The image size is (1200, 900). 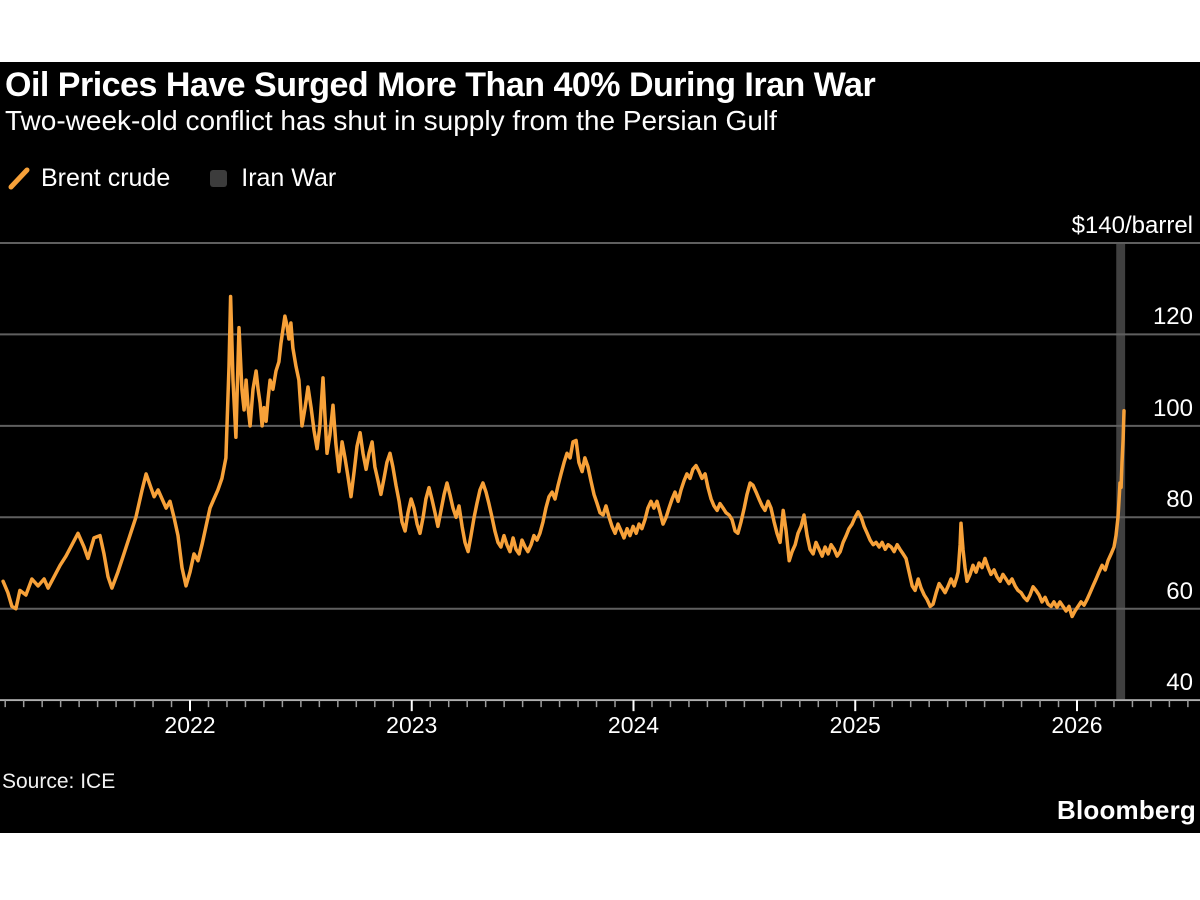 I want to click on bloomberg-logo: Bloomberg, so click(x=1126, y=810).